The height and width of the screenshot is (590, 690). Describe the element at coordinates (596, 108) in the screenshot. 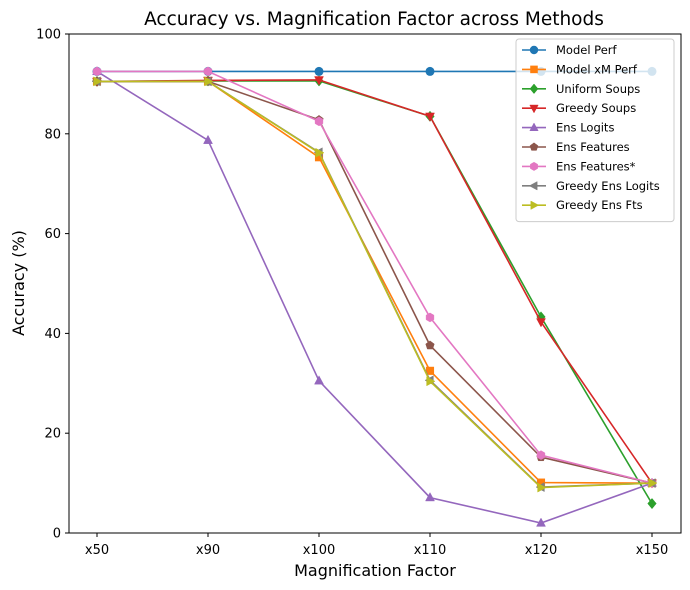

I see `legend-label: Greedy Soups` at that location.